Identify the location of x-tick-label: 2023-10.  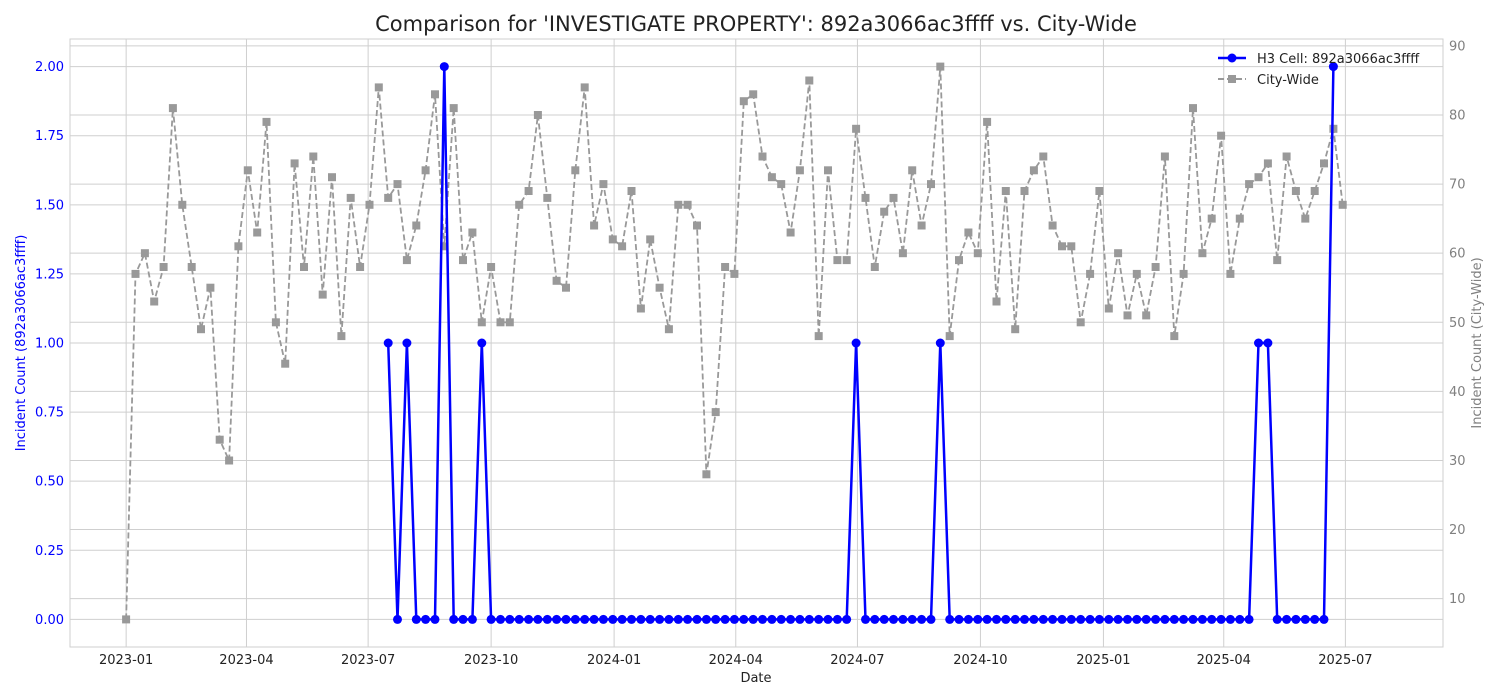
(491, 660).